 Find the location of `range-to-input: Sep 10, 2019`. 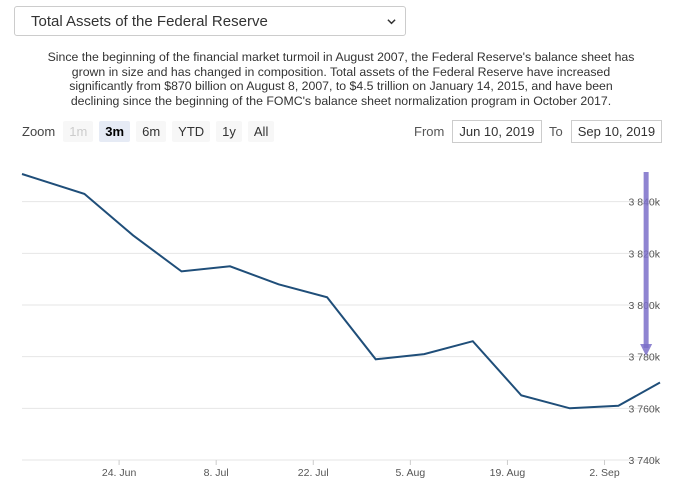

range-to-input: Sep 10, 2019 is located at coordinates (616, 131).